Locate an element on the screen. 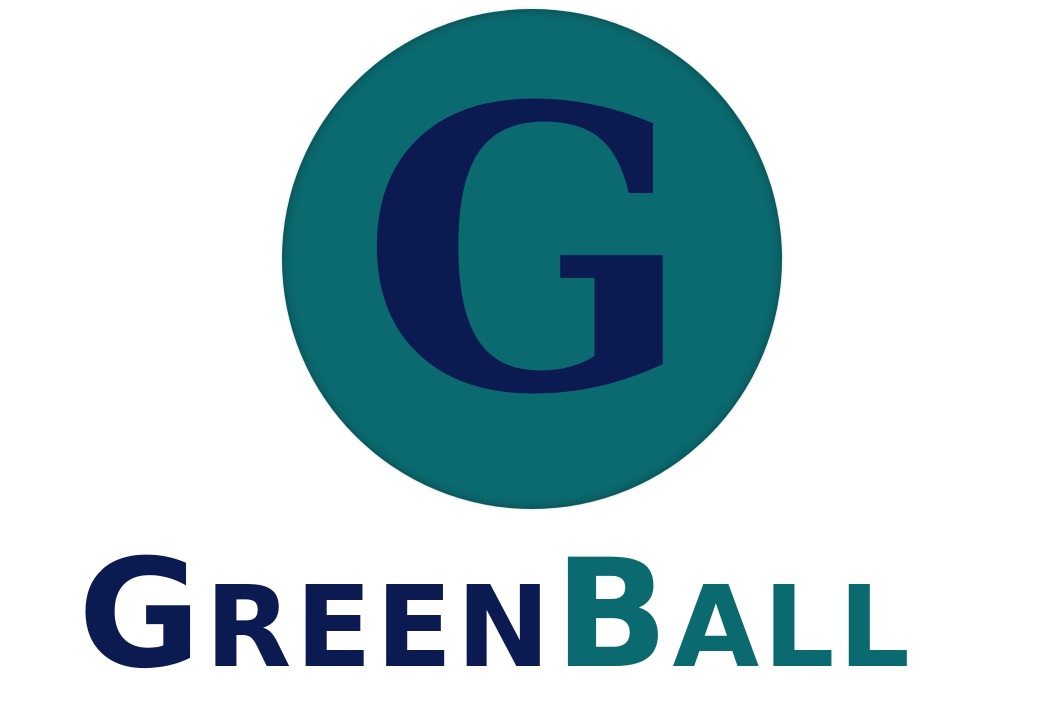  wordmark-ball-rest: ALL is located at coordinates (793, 628).